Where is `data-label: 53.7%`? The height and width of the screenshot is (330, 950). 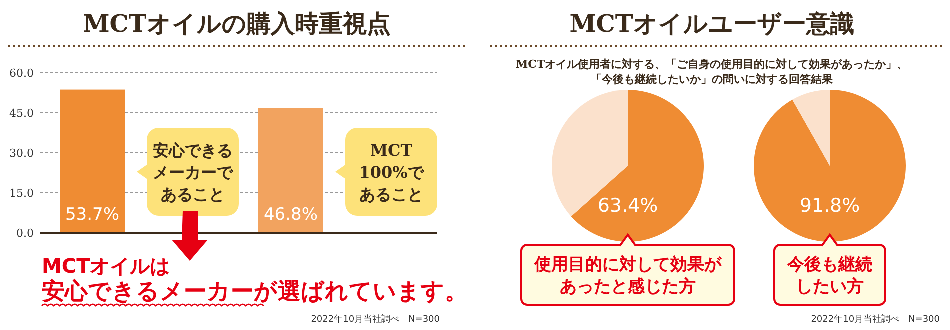
data-label: 53.7% is located at coordinates (92, 215).